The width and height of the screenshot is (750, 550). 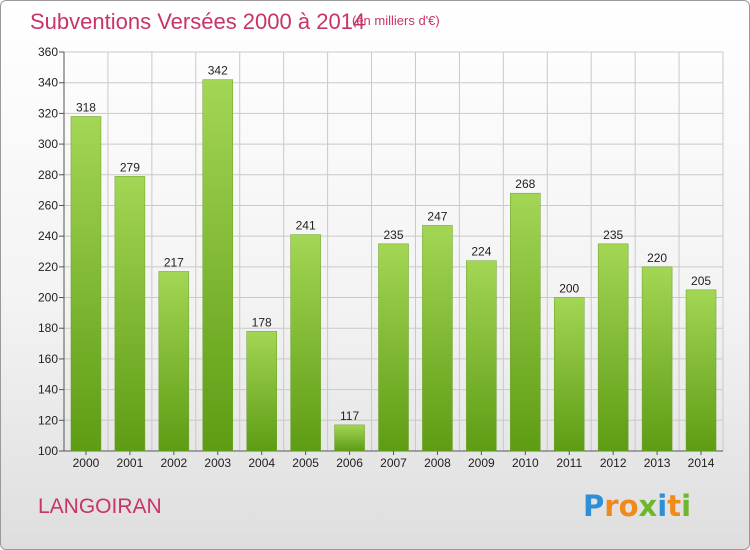 I want to click on bar-2004, so click(x=261, y=391).